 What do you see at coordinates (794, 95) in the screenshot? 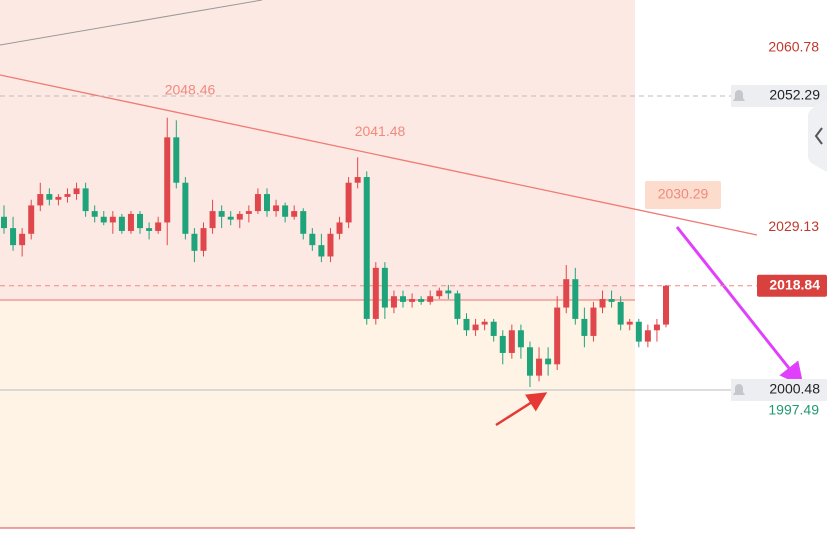
I see `price-label: 2052.29` at bounding box center [794, 95].